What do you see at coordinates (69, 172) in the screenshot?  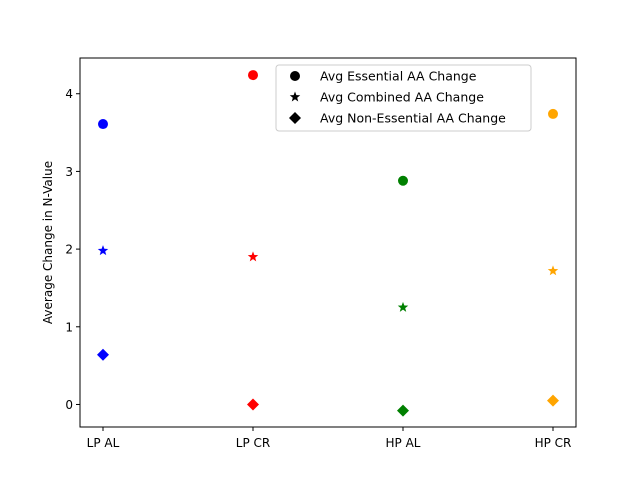 I see `y-tick-label: 3` at bounding box center [69, 172].